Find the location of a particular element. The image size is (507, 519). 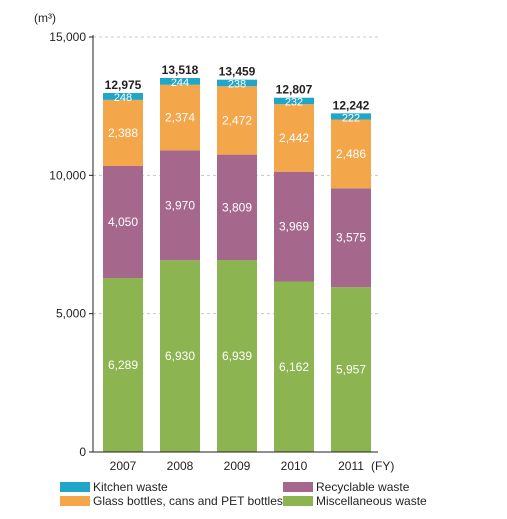

data-label: 3,969 is located at coordinates (294, 227).